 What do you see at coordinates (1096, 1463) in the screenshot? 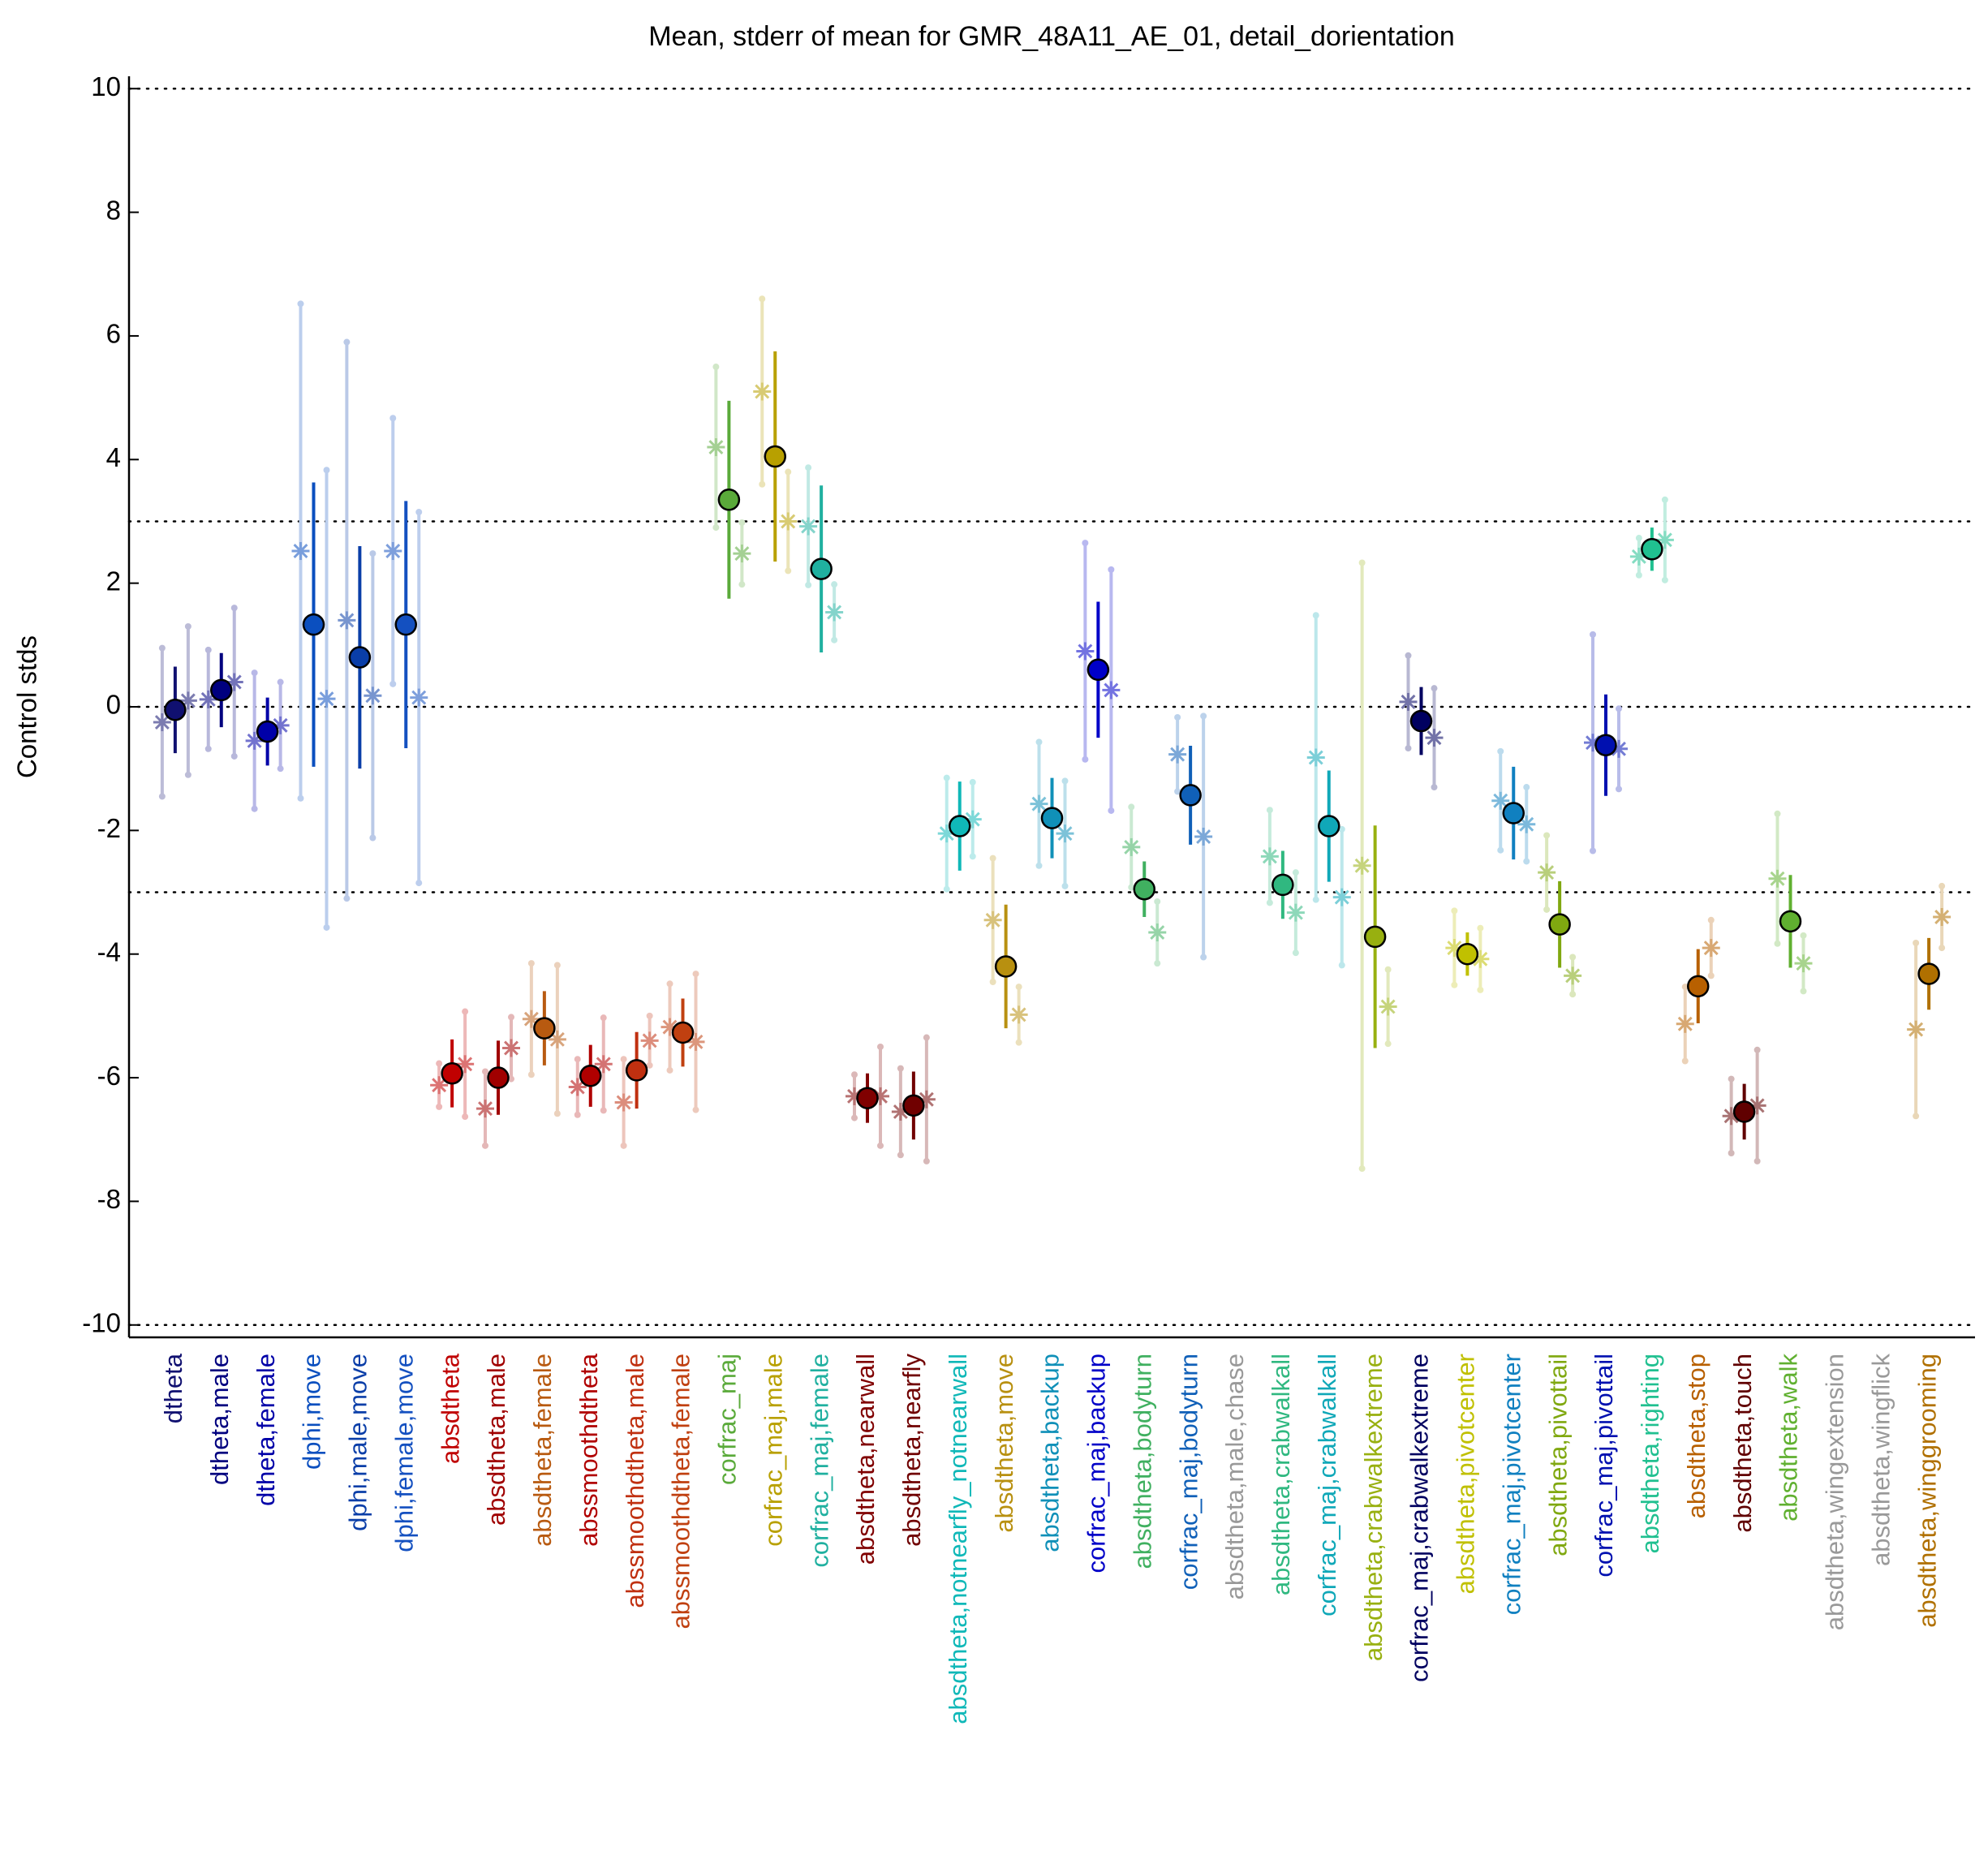
I see `x-tick-label: corfrac_maj,backup` at bounding box center [1096, 1463].